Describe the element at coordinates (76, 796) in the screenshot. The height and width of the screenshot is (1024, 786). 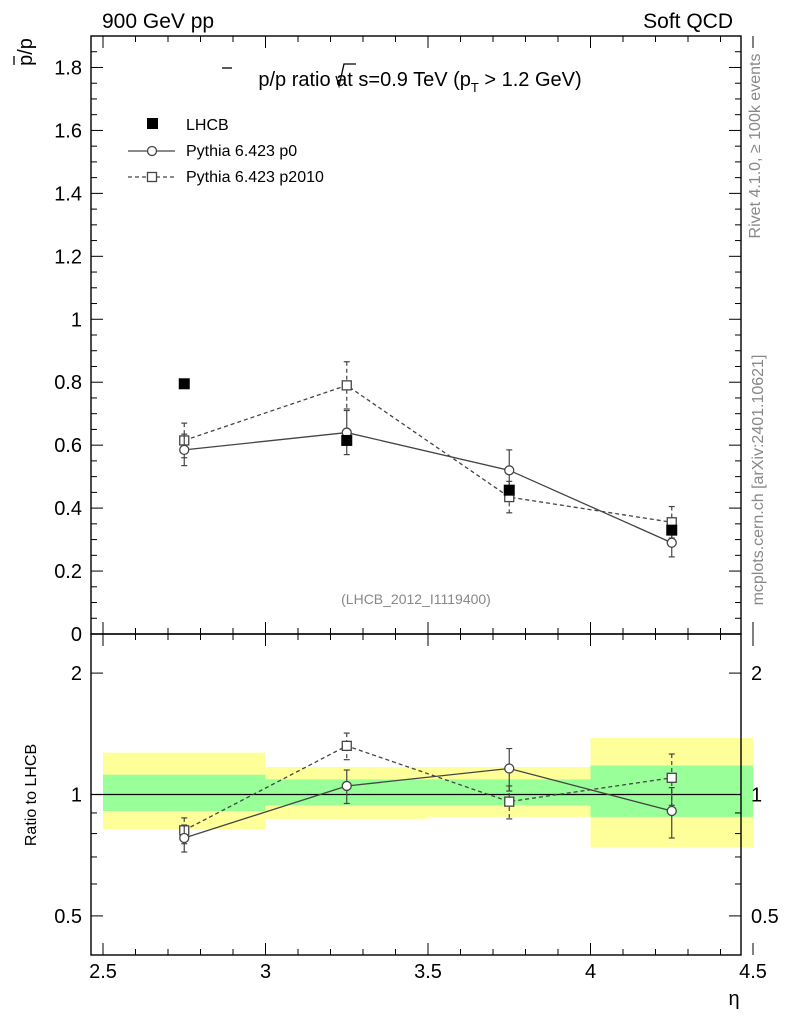
I see `ratio-y-tick-label: 1` at that location.